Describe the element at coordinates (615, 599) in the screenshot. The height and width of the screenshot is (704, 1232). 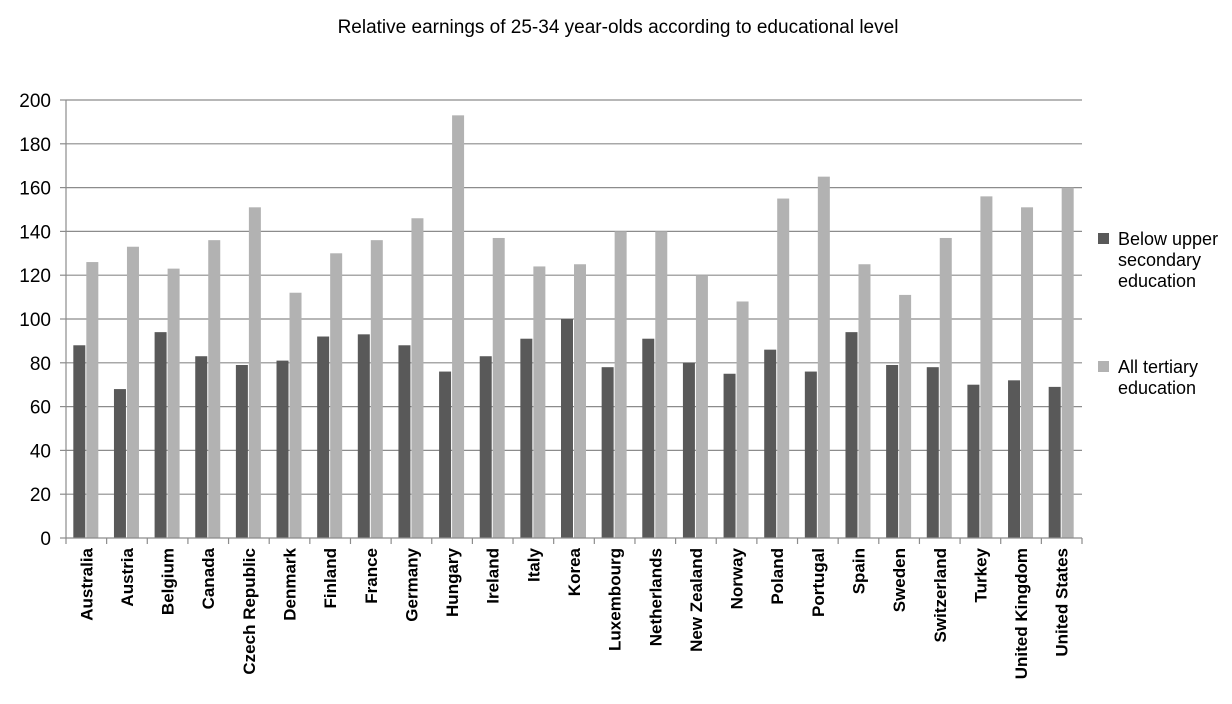
I see `x-tick-label: Luxembourg` at that location.